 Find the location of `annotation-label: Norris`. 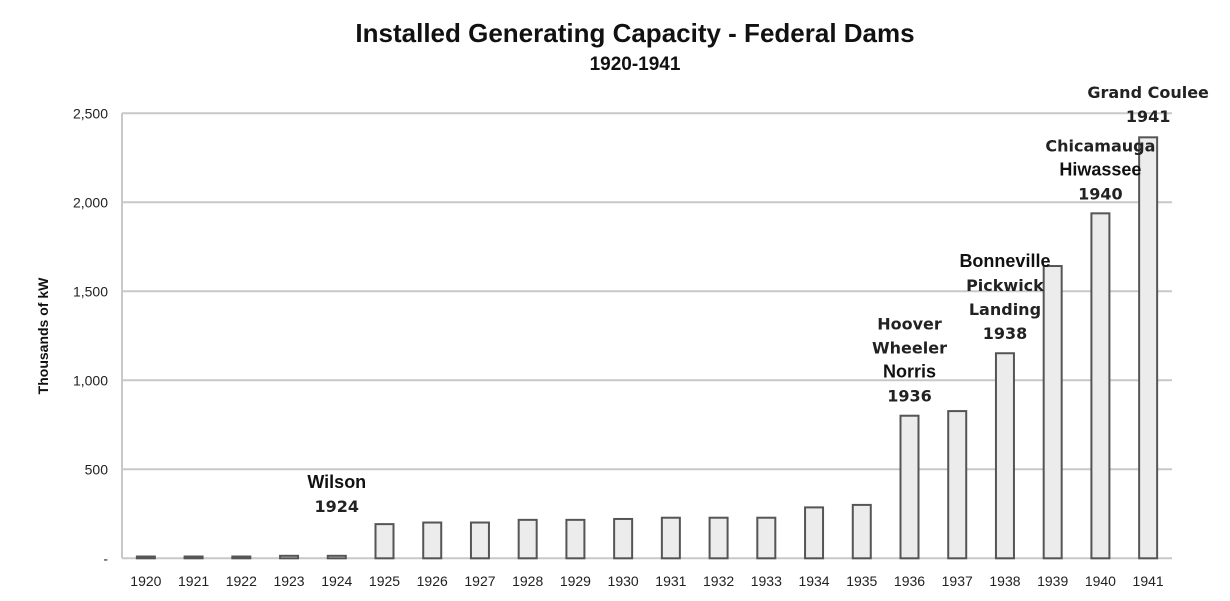

annotation-label: Norris is located at coordinates (909, 372).